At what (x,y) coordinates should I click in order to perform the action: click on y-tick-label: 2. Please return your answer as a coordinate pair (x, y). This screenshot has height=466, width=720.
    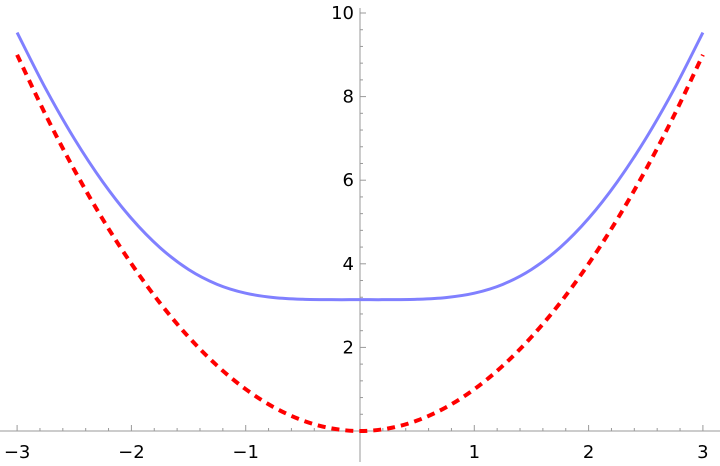
    Looking at the image, I should click on (348, 347).